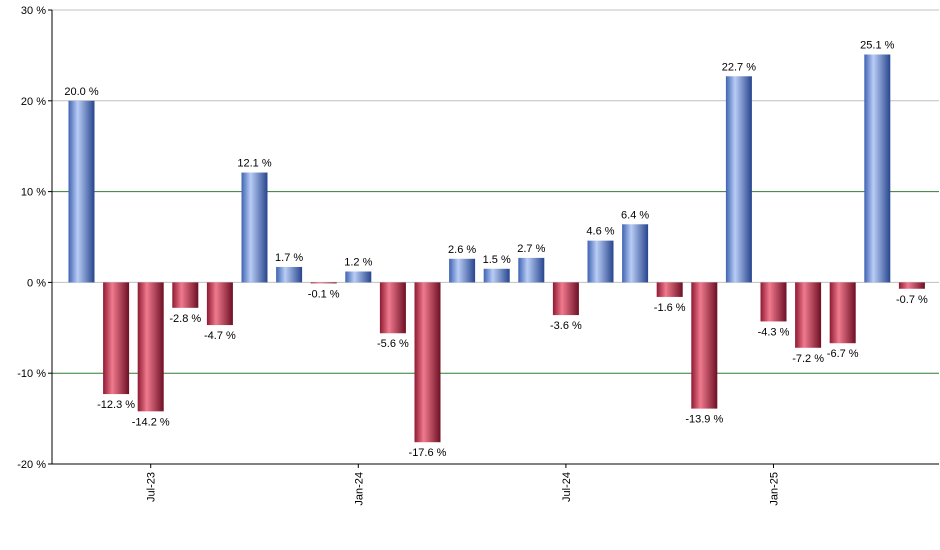 The image size is (940, 550). Describe the element at coordinates (566, 326) in the screenshot. I see `data-label: -3.6 %` at that location.